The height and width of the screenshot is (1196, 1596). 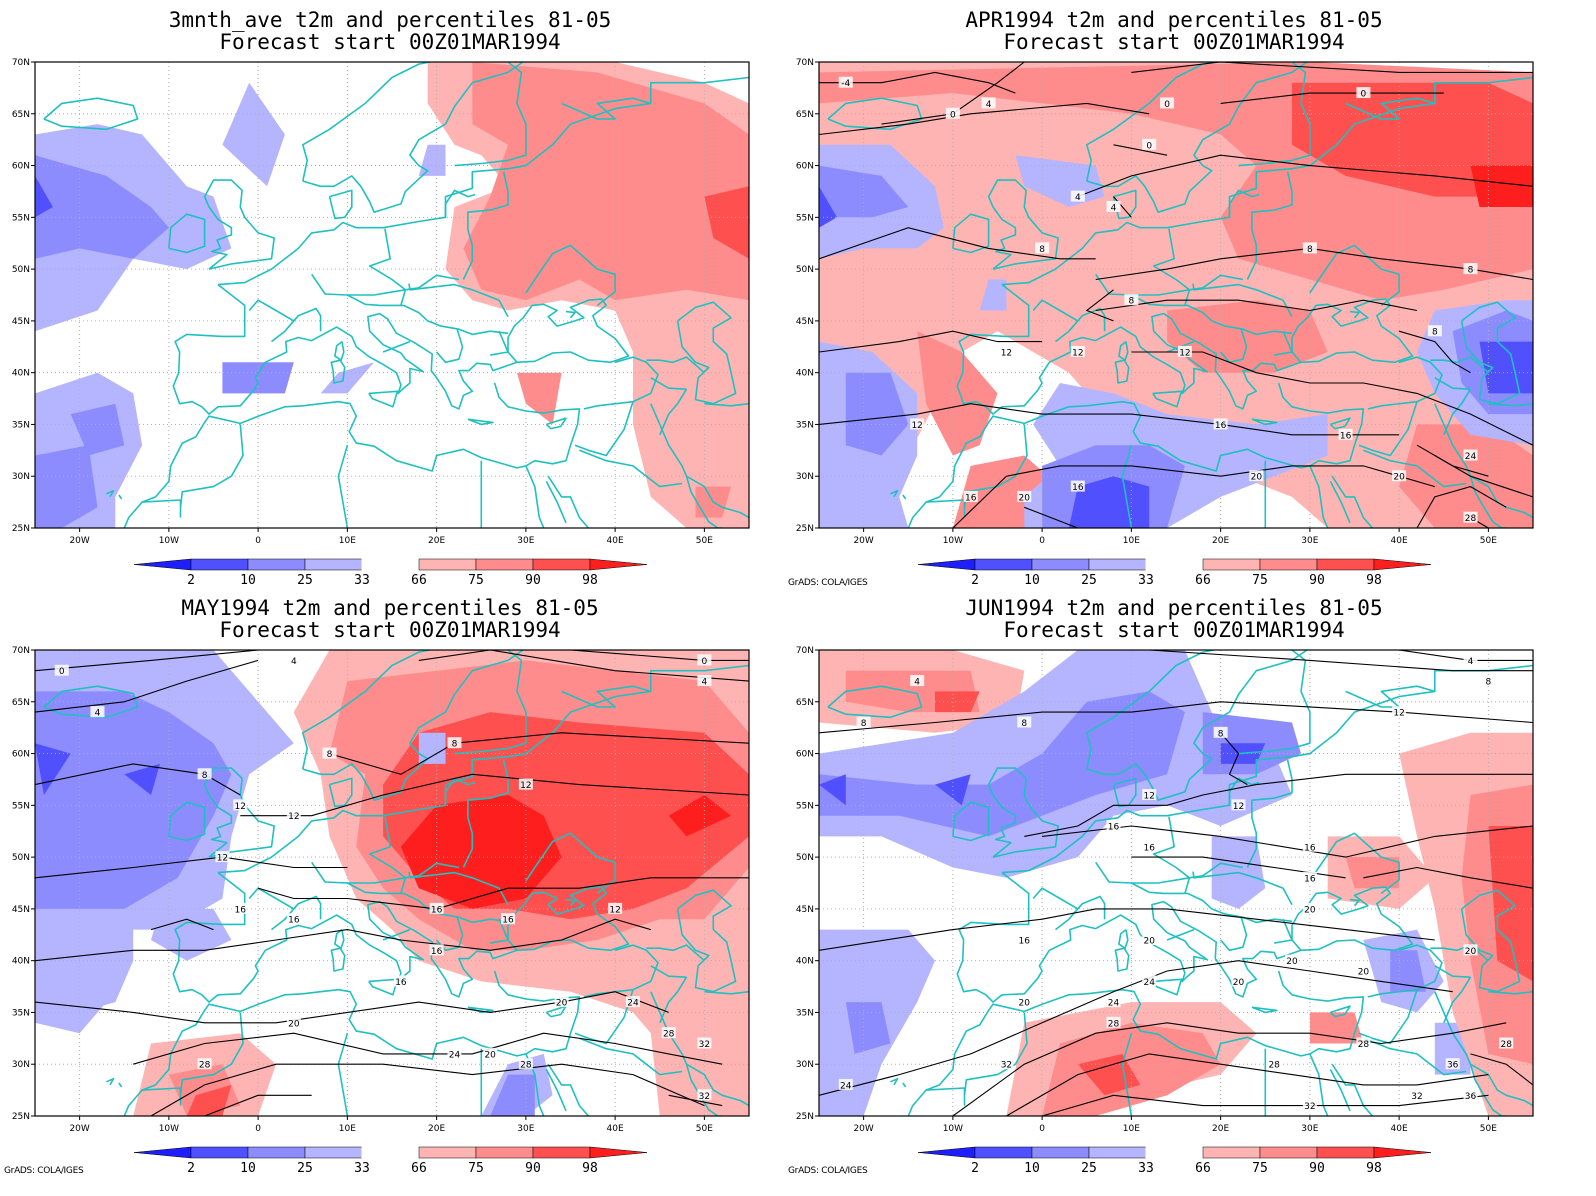 What do you see at coordinates (1174, 1152) in the screenshot?
I see `colorbar-blank` at bounding box center [1174, 1152].